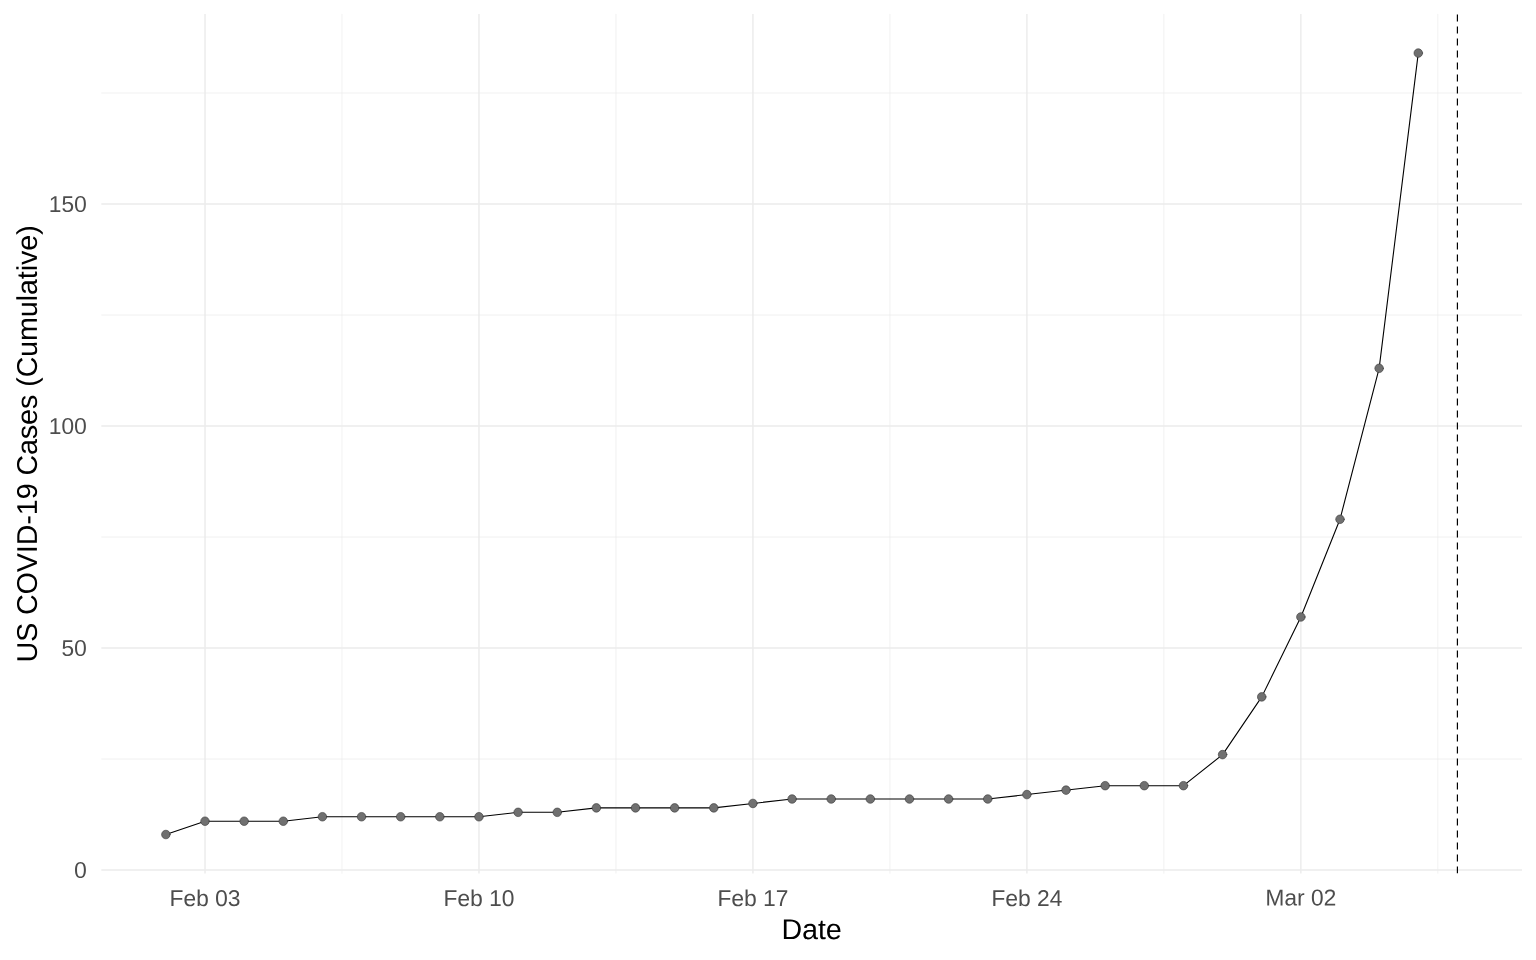 This screenshot has width=1536, height=960. What do you see at coordinates (68, 426) in the screenshot?
I see `y-tick-label: 100` at bounding box center [68, 426].